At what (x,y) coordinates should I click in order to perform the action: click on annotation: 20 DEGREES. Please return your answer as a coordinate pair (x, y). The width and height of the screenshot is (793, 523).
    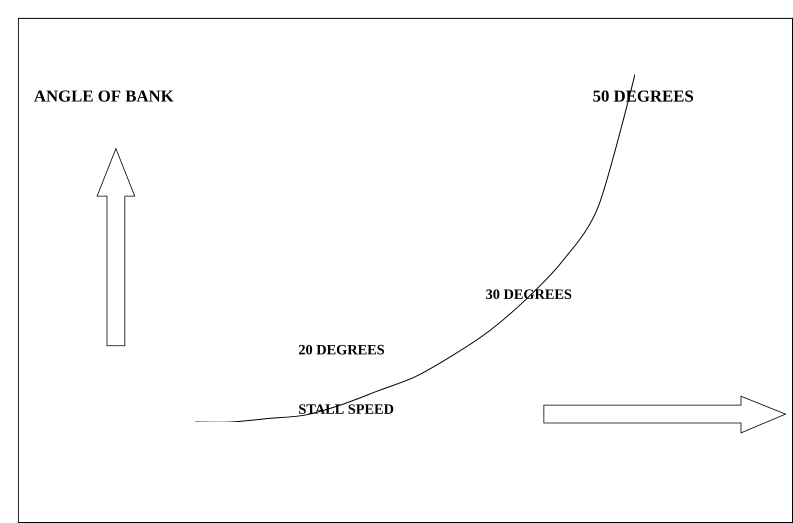
    Looking at the image, I should click on (341, 349).